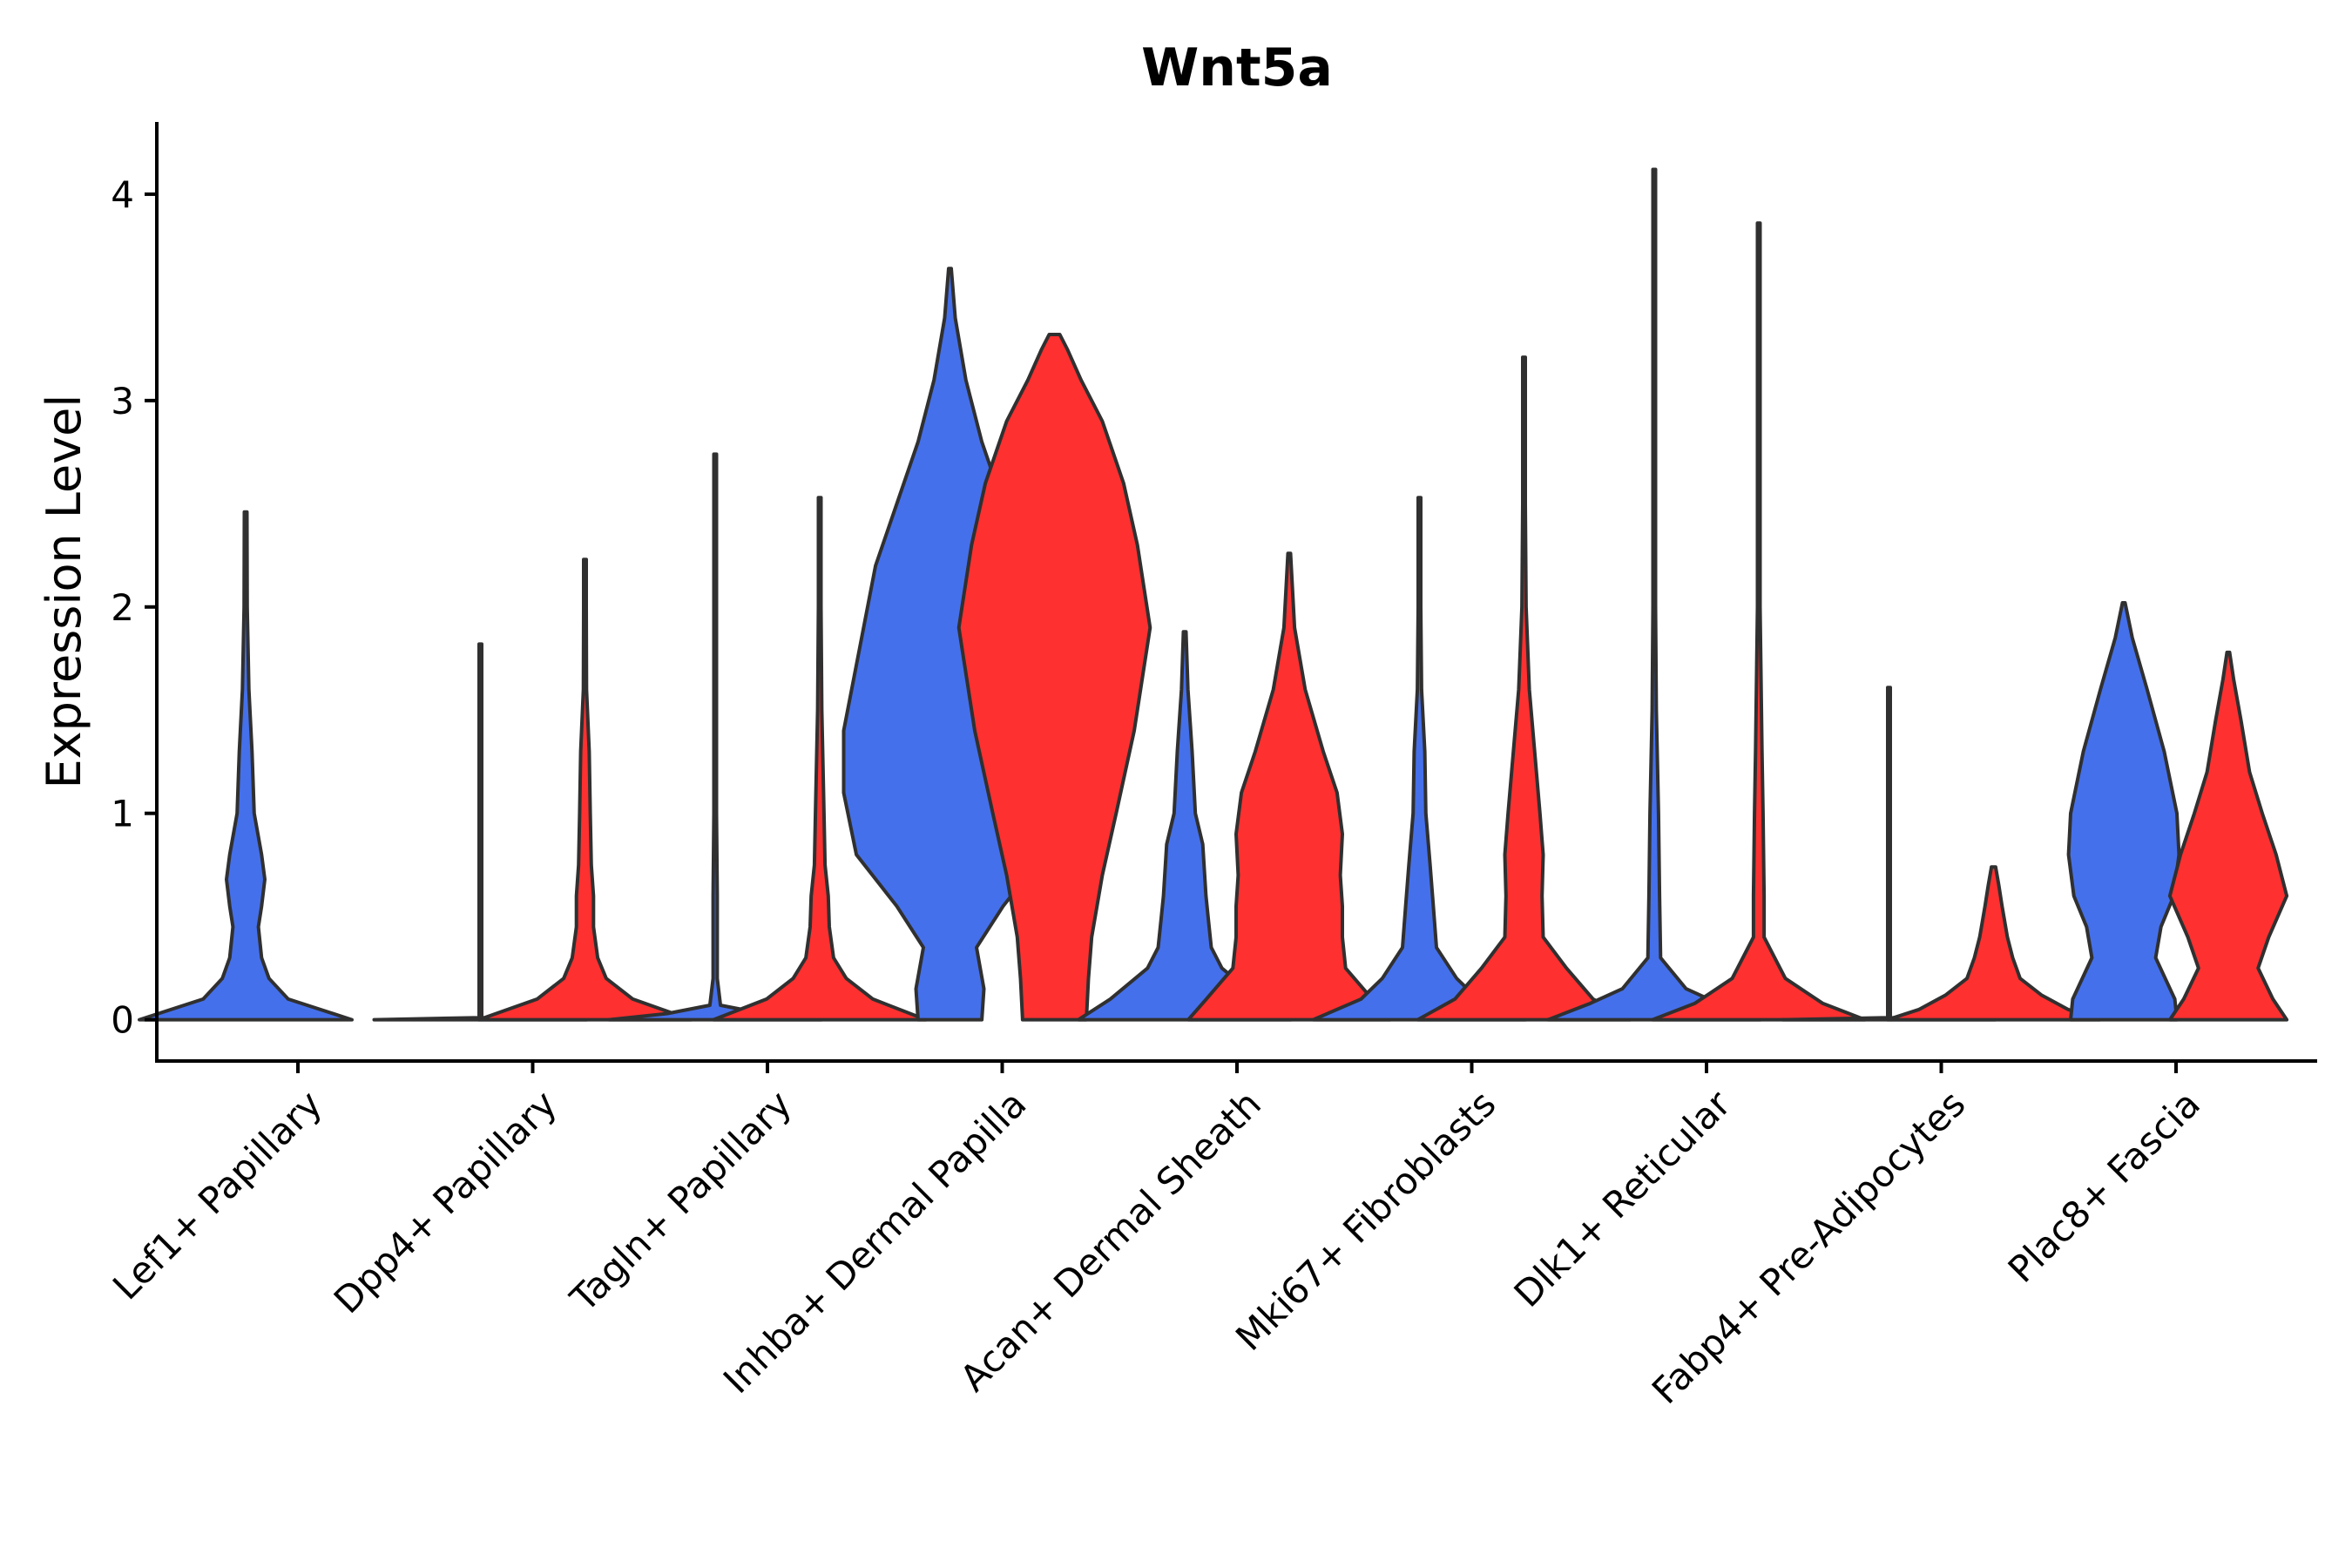 The height and width of the screenshot is (1568, 2352). What do you see at coordinates (445, 1201) in the screenshot?
I see `x-tick-label: Dpp4+ Papillary` at bounding box center [445, 1201].